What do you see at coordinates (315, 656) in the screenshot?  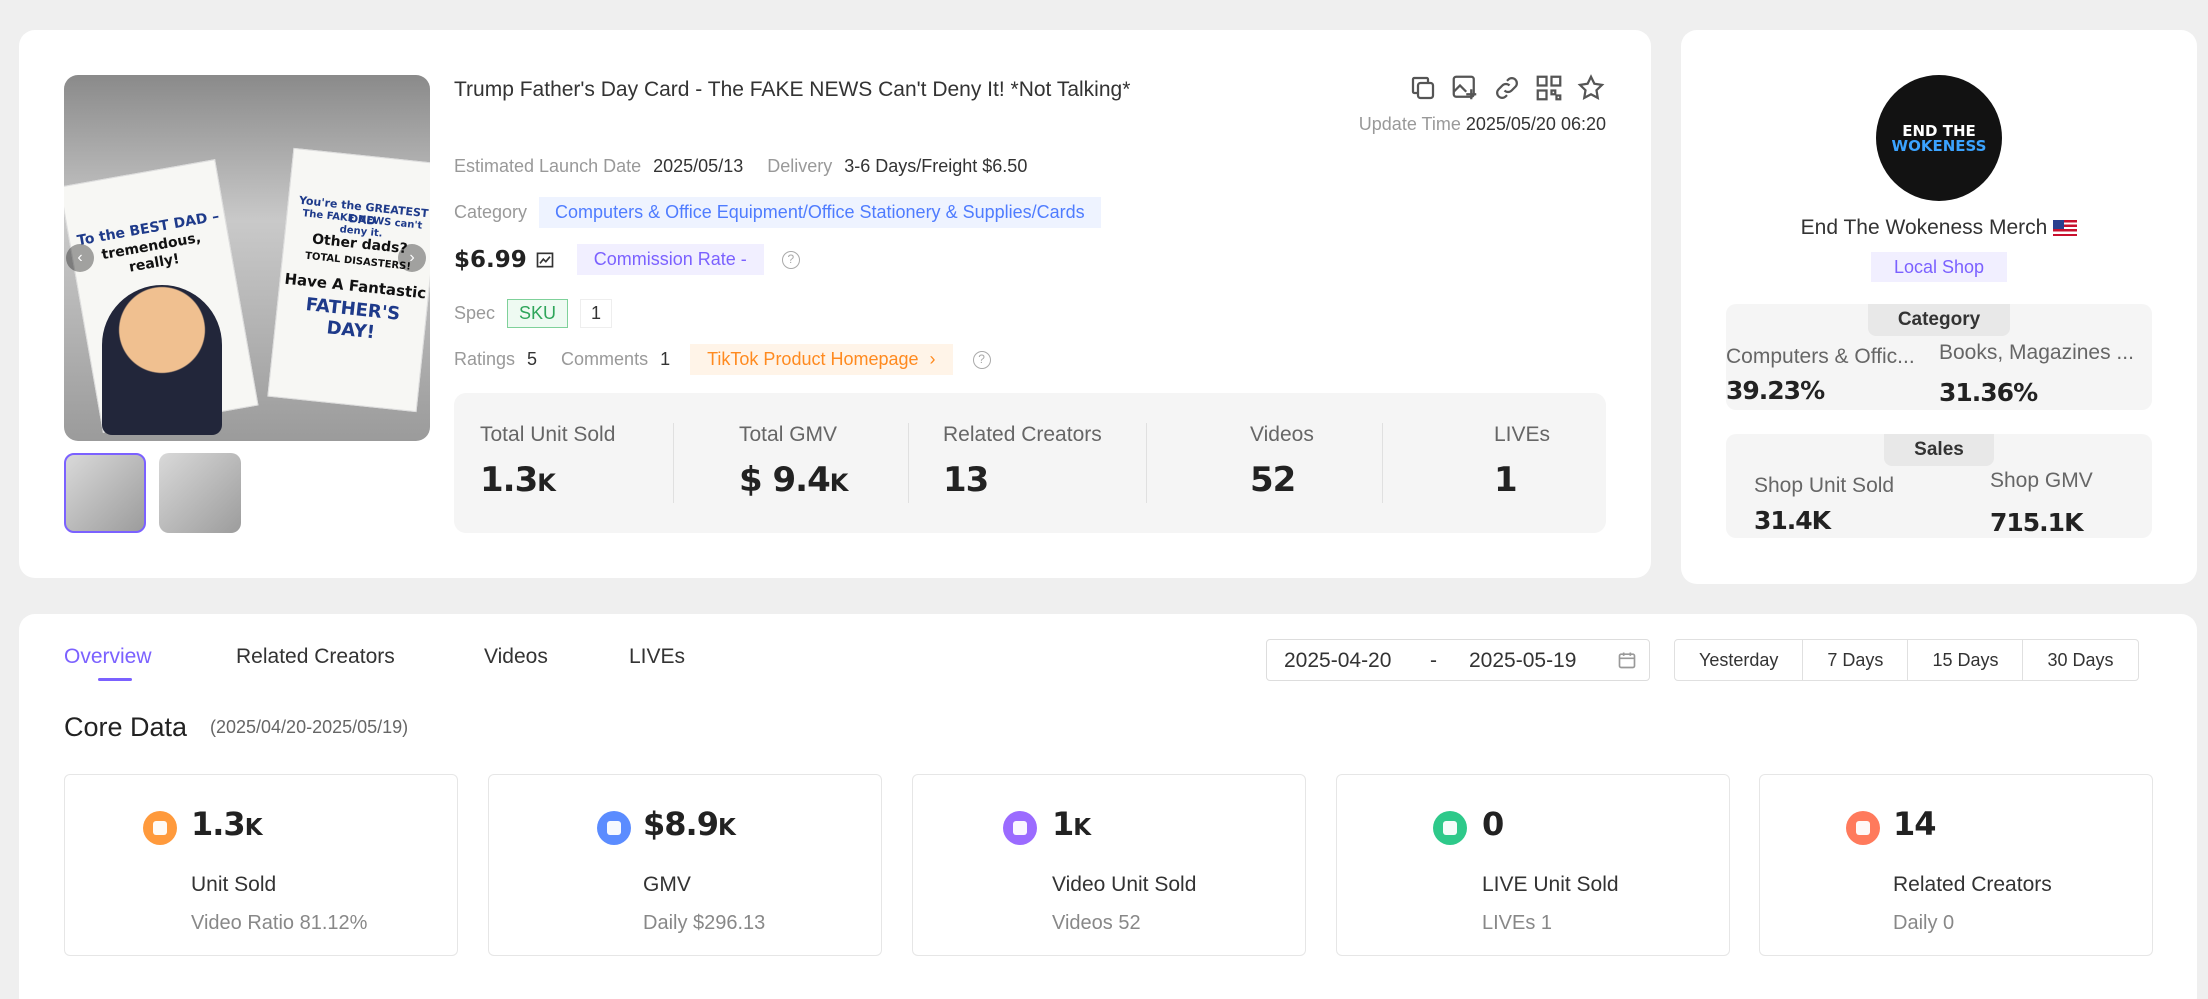 I see `tab-related-creators: Related Creators` at bounding box center [315, 656].